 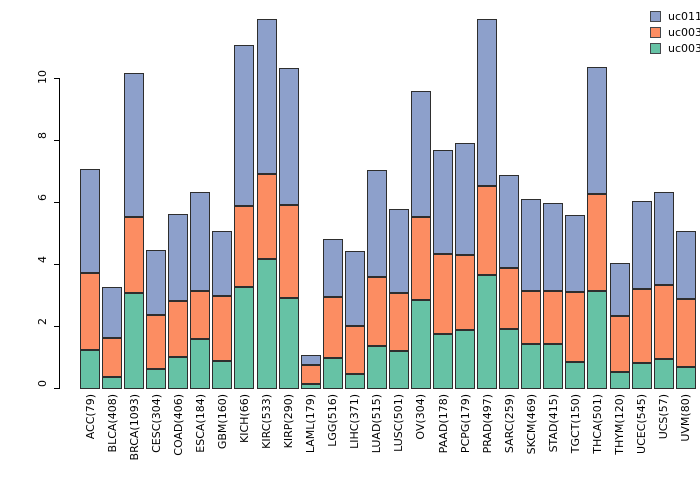 What do you see at coordinates (42, 321) in the screenshot?
I see `y-tick-label: 2` at bounding box center [42, 321].